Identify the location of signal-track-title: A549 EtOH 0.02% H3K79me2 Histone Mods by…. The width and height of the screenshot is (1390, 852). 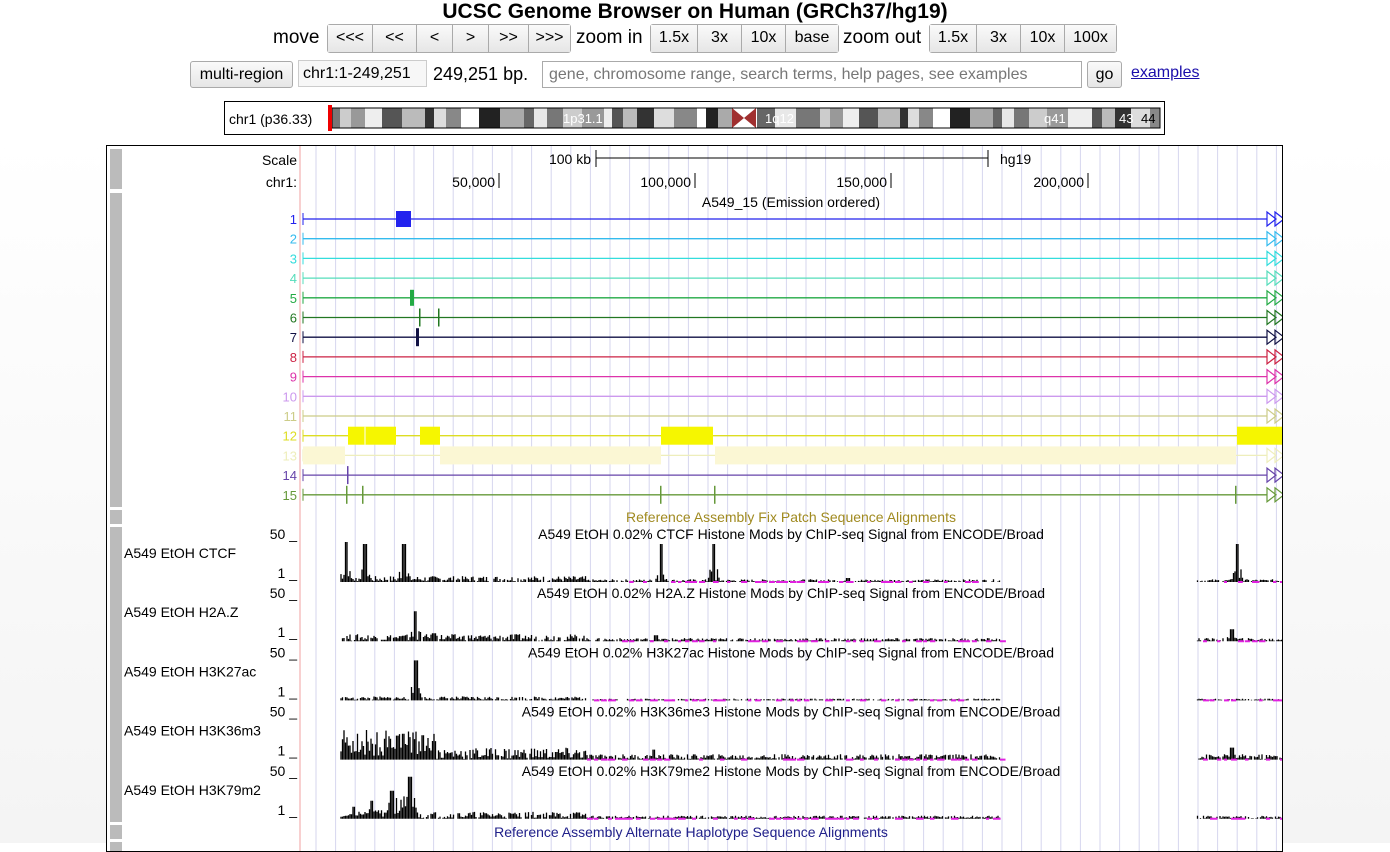
(791, 771).